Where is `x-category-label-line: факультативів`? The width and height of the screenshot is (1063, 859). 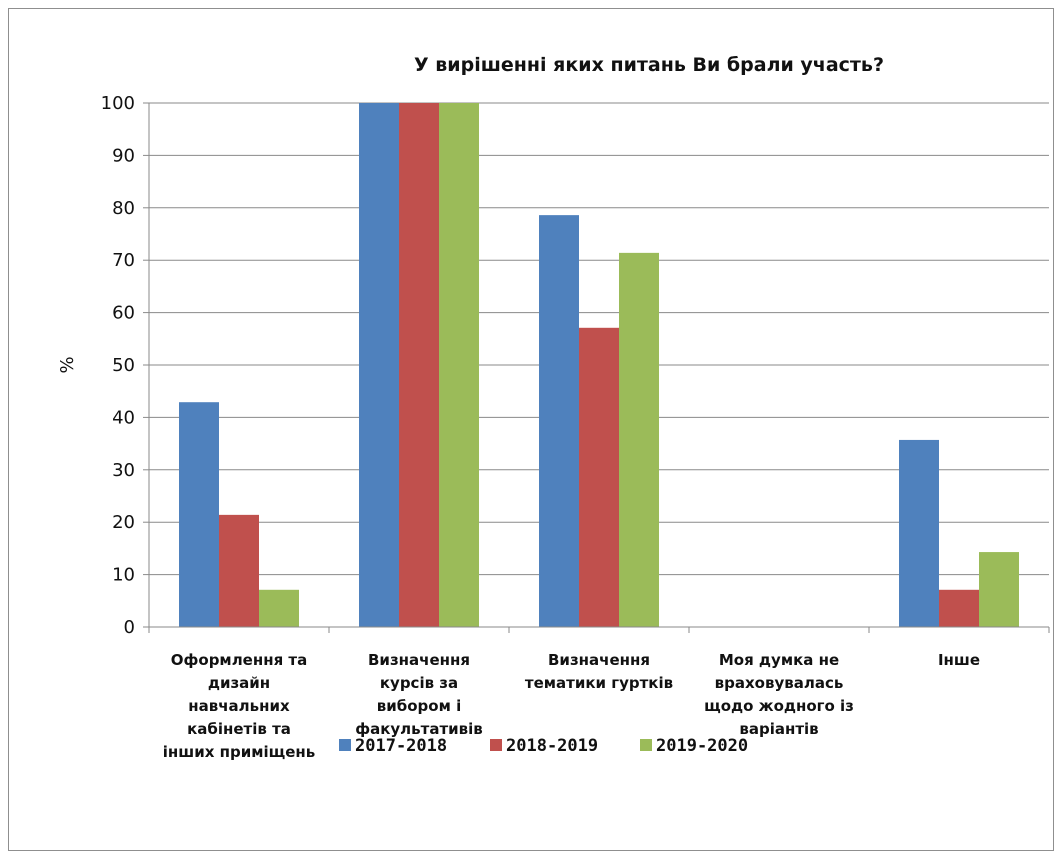
x-category-label-line: факультативів is located at coordinates (419, 729).